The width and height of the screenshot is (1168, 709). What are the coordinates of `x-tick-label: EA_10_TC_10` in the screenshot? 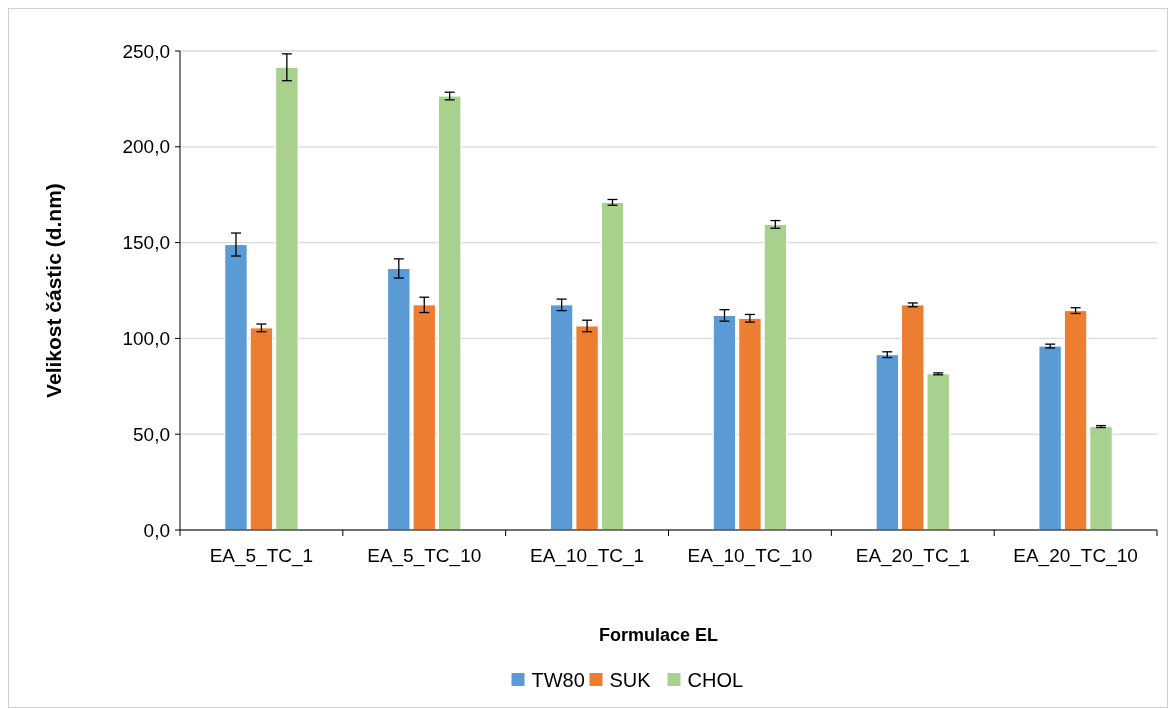 It's located at (750, 556).